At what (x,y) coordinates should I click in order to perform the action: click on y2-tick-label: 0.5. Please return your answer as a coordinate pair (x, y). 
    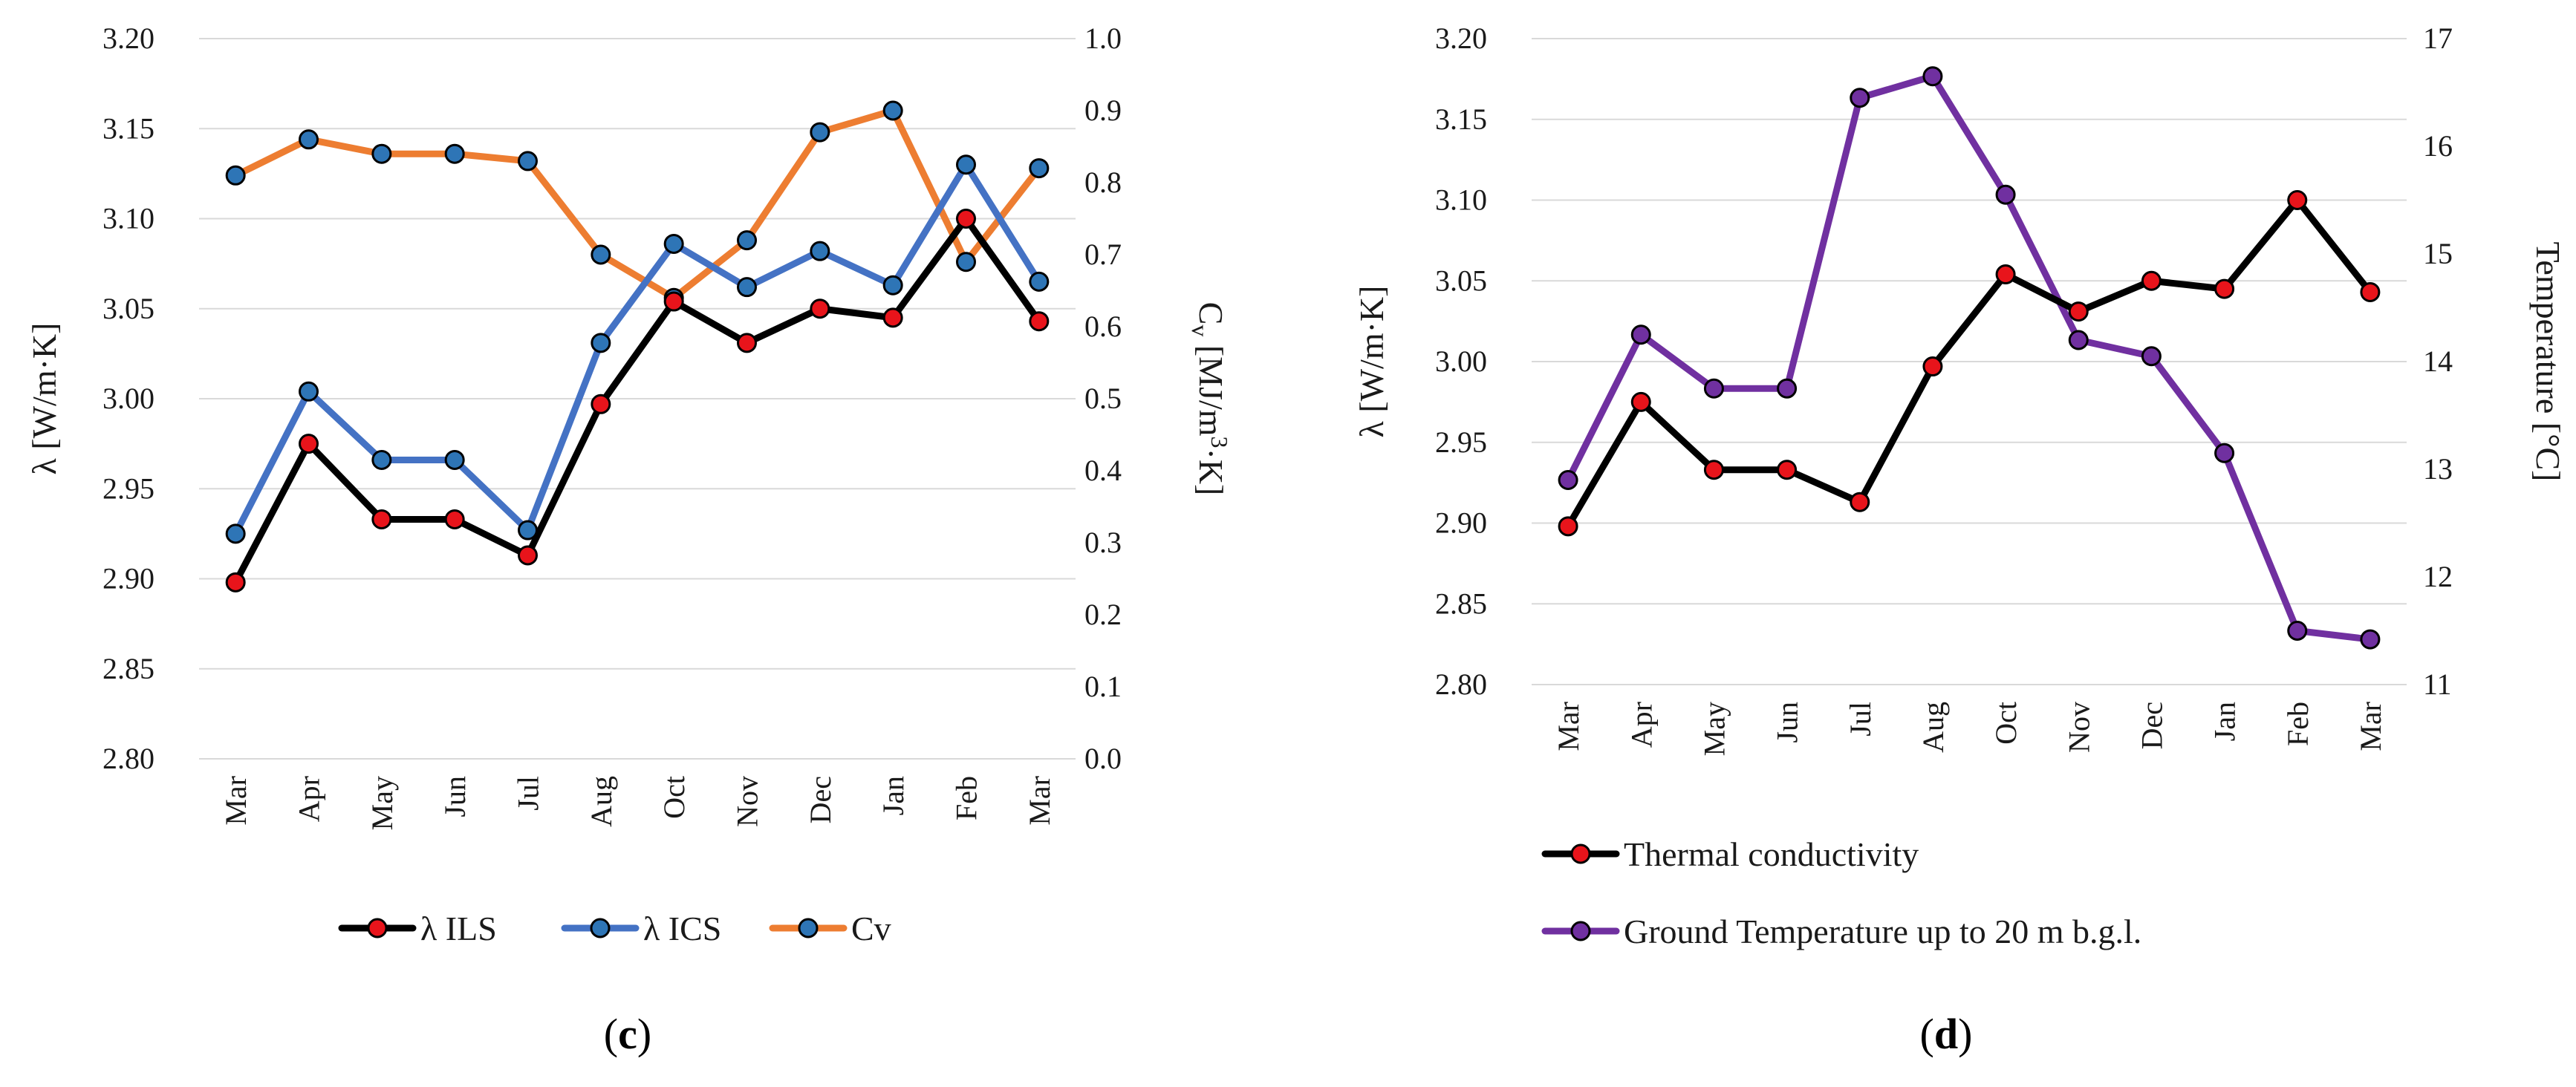
    Looking at the image, I should click on (1103, 398).